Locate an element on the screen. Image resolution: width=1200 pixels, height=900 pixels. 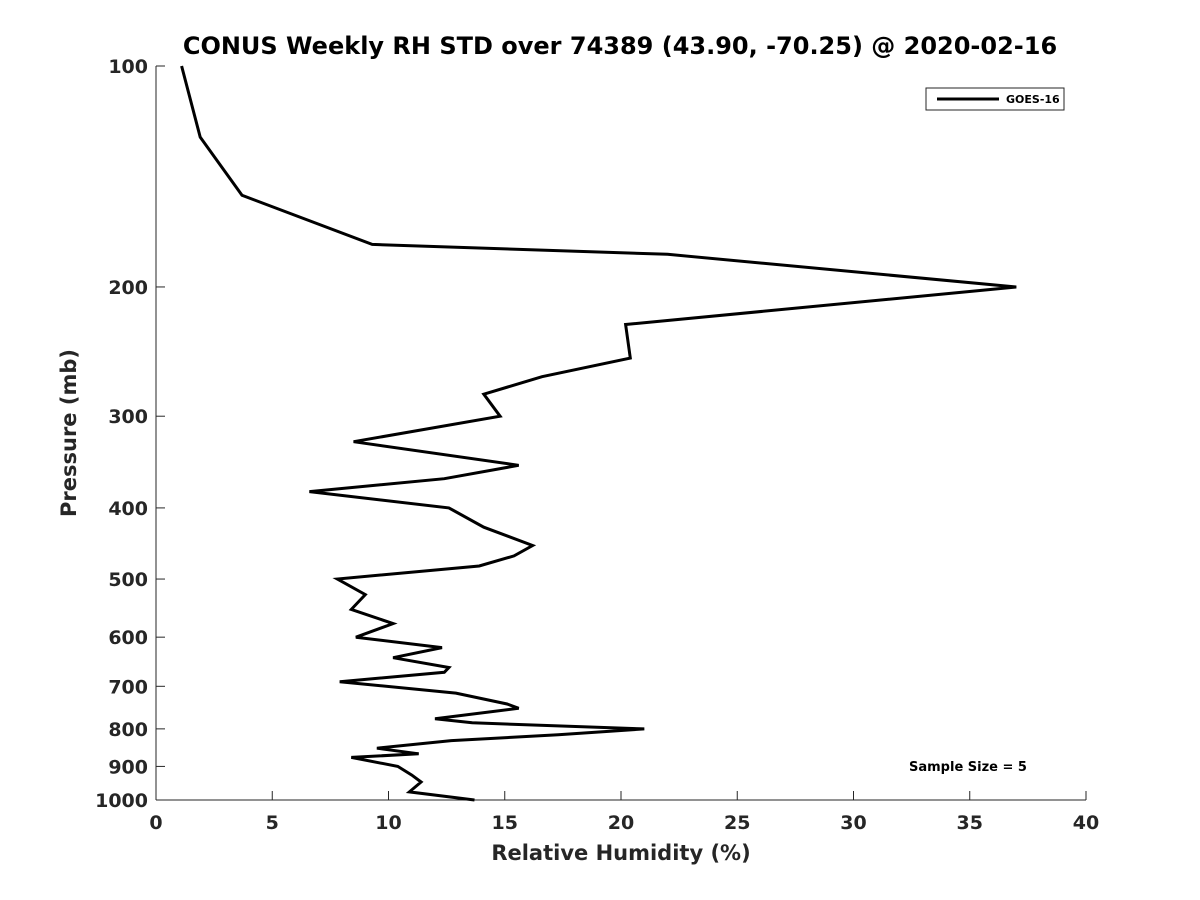
x-tick-label: 5 is located at coordinates (272, 823).